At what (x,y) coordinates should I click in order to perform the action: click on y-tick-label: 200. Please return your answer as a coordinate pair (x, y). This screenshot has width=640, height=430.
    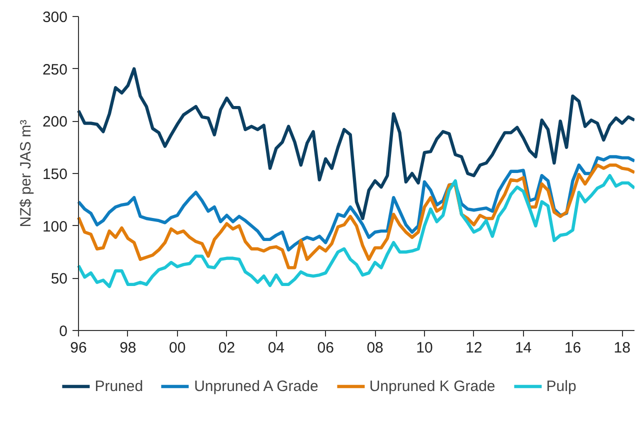
    Looking at the image, I should click on (55, 122).